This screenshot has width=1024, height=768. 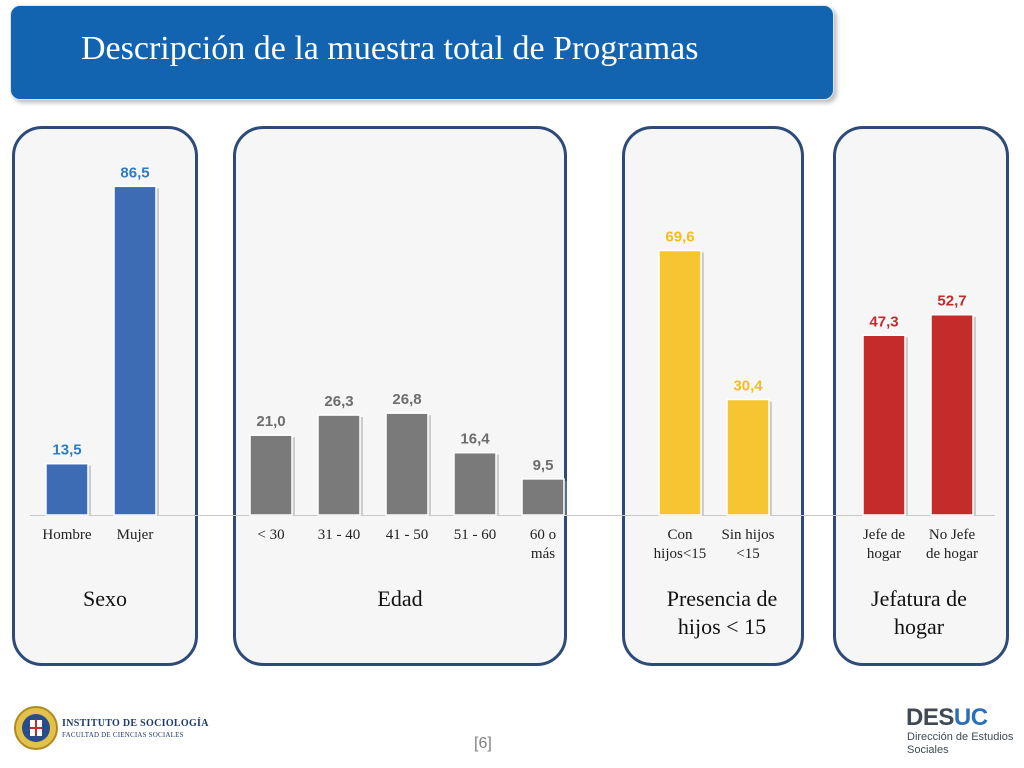 What do you see at coordinates (919, 598) in the screenshot?
I see `group-label-jefatura-line1: Jefatura de` at bounding box center [919, 598].